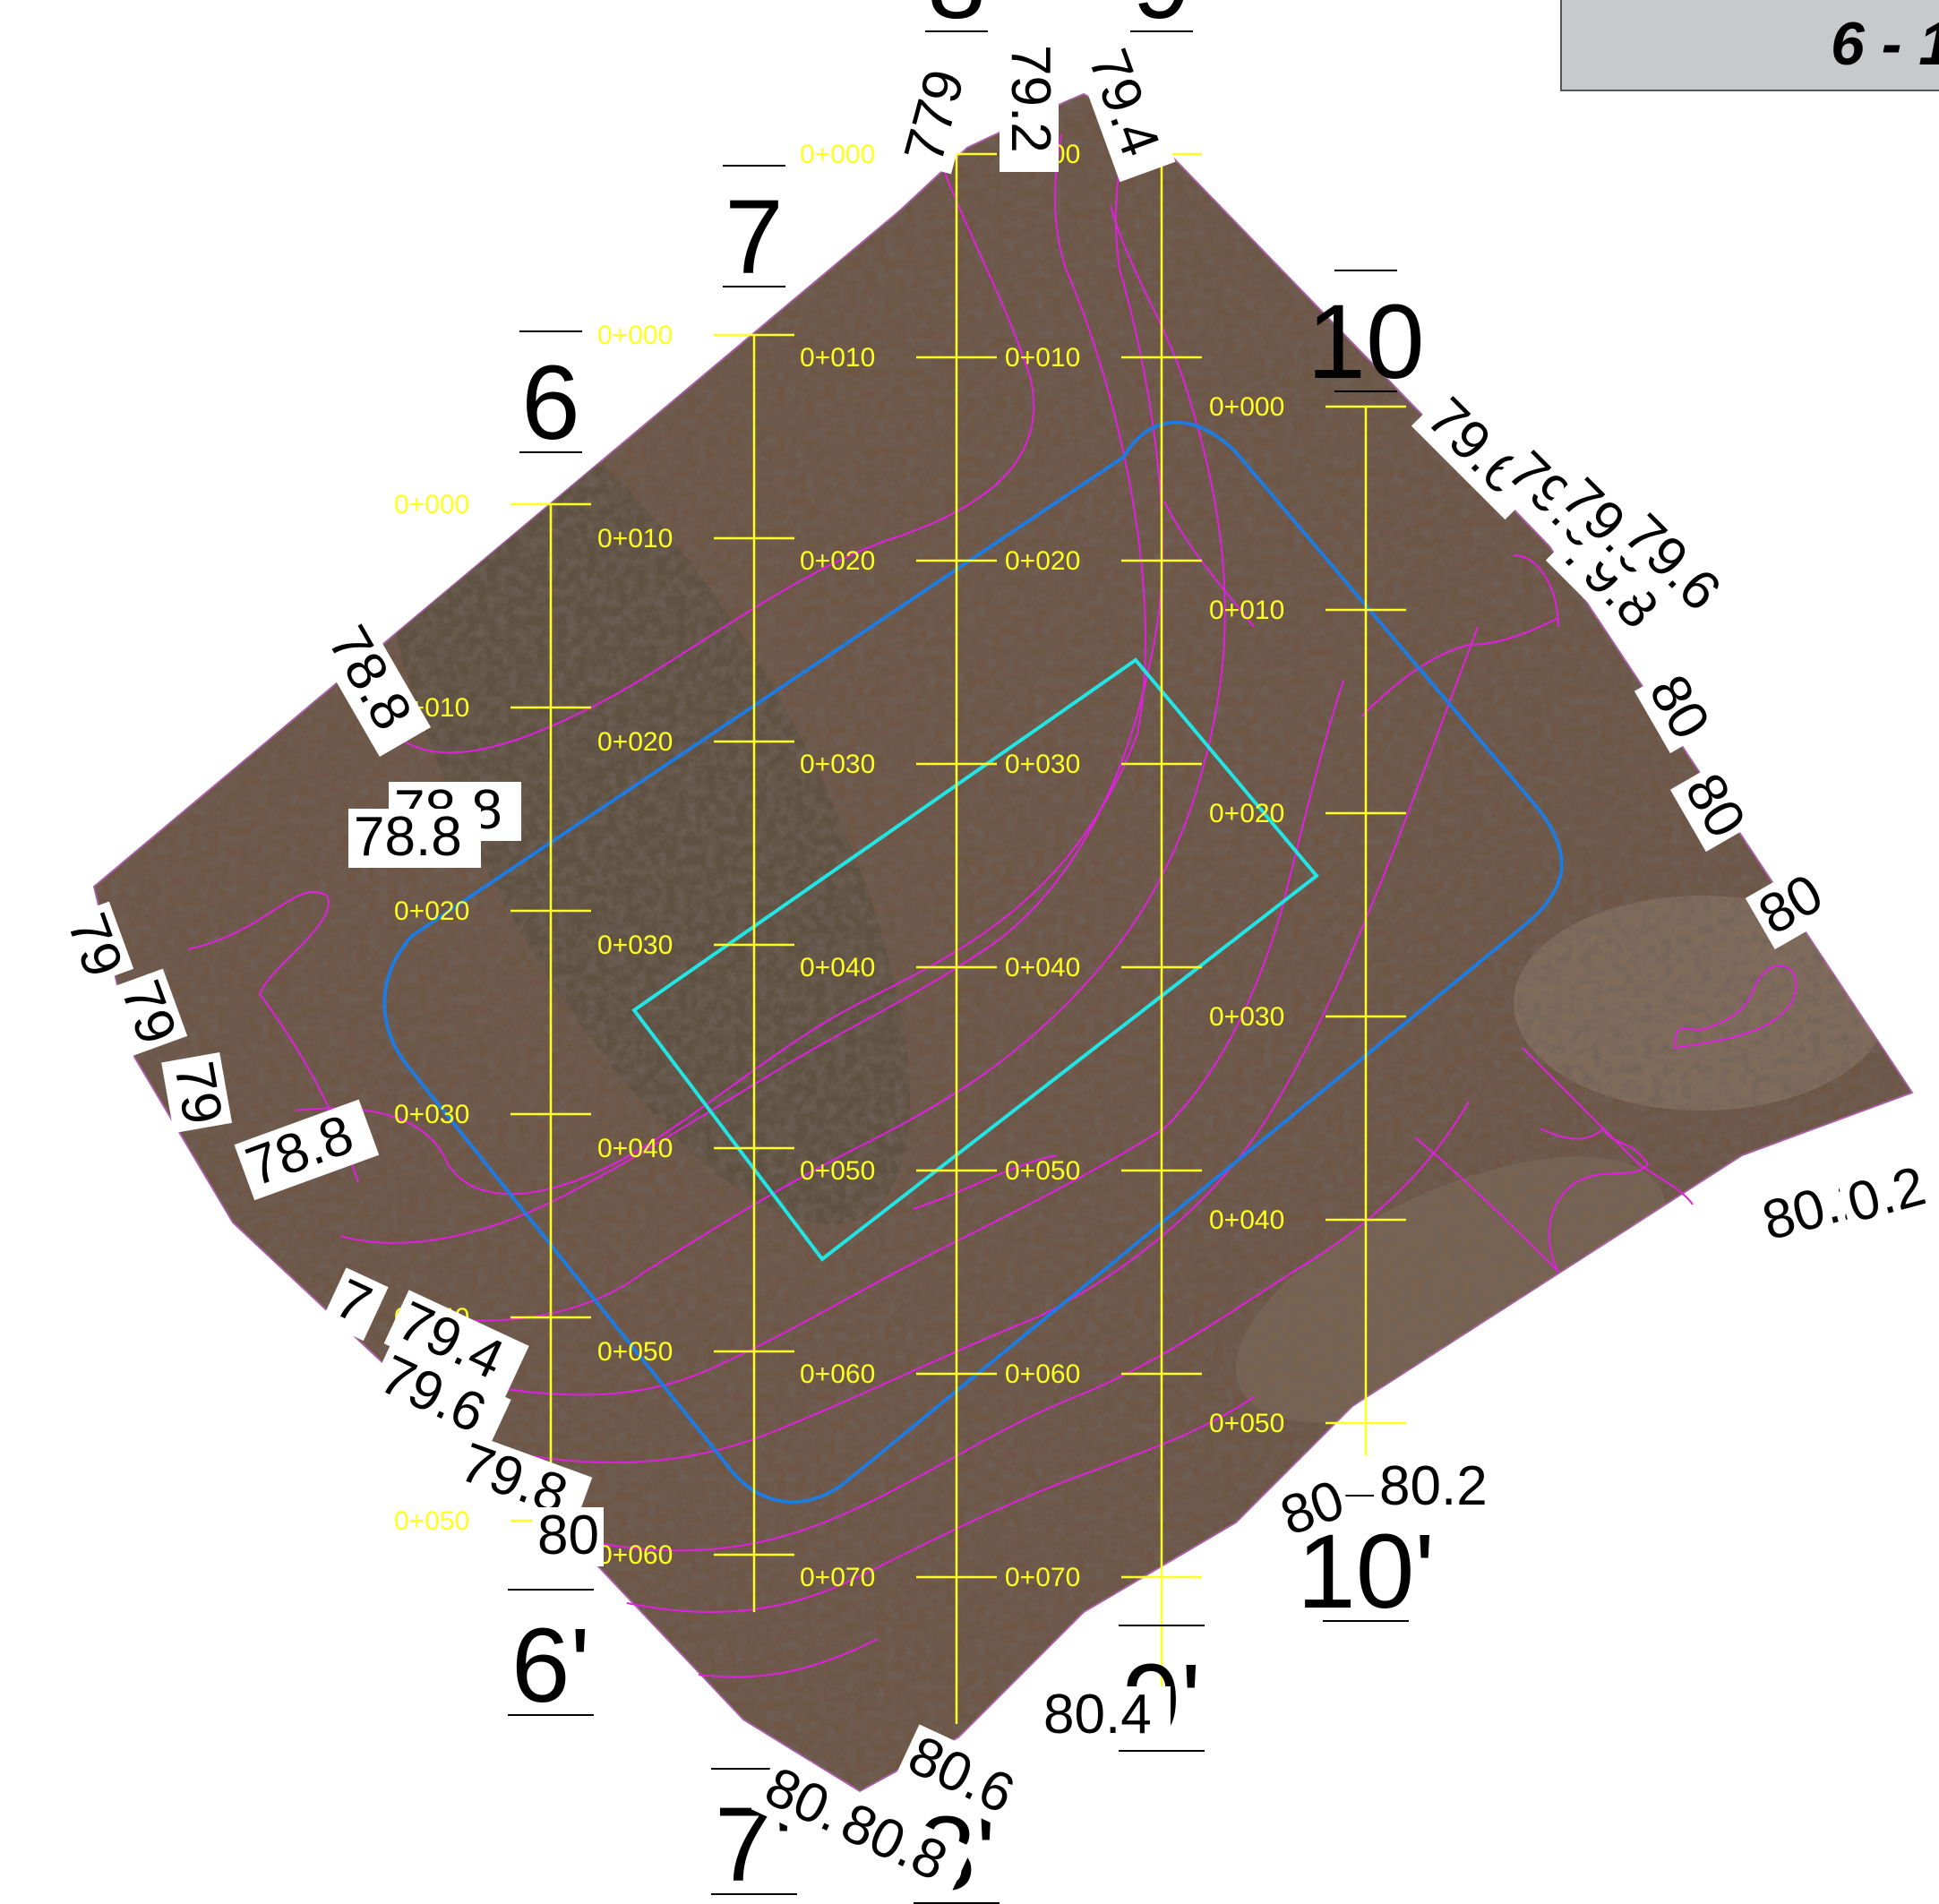  I want to click on sheet-title-box: 6 - 1, so click(1749, 45).